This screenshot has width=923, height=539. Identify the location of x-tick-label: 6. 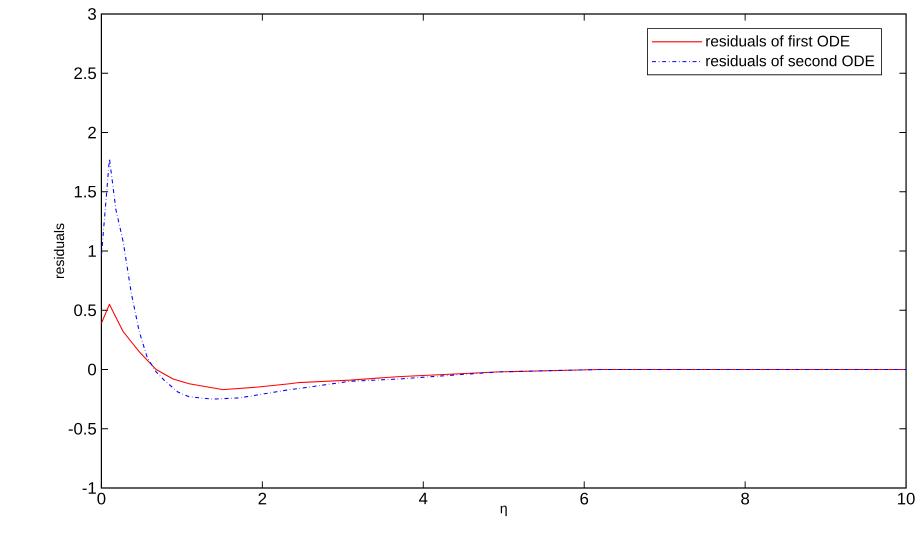
(584, 498).